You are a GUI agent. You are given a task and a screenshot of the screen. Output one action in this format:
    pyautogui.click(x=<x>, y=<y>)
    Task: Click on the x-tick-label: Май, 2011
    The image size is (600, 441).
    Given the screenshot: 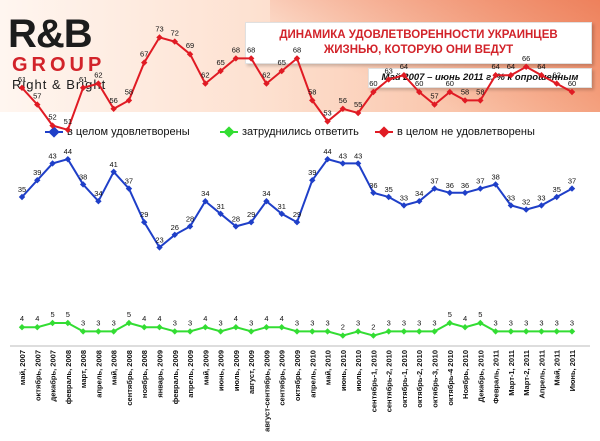 What is the action you would take?
    pyautogui.click(x=557, y=368)
    